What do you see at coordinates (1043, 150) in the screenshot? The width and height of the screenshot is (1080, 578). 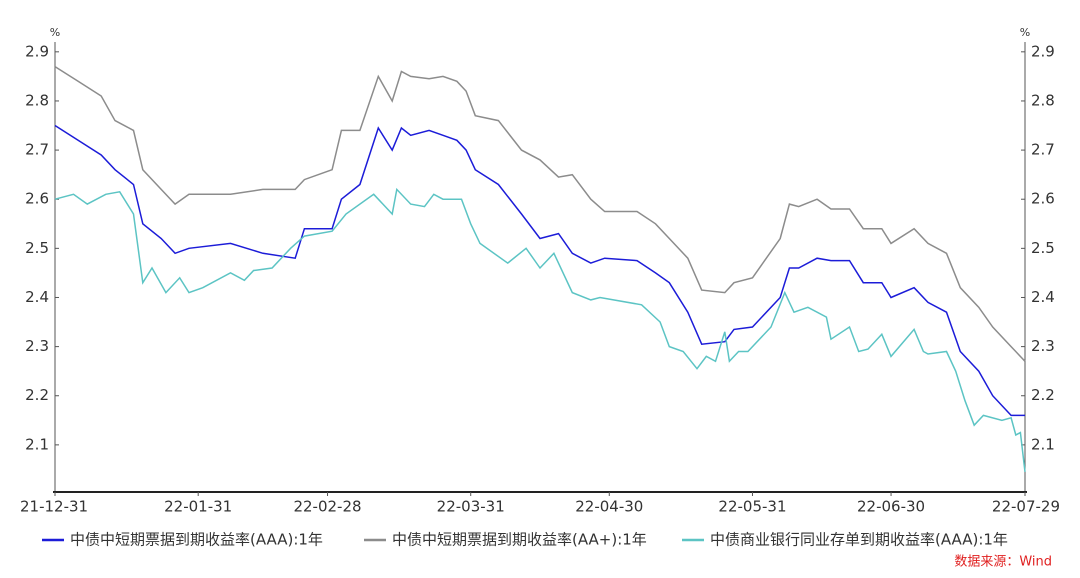 I see `y2-tick-label: 2.7` at bounding box center [1043, 150].